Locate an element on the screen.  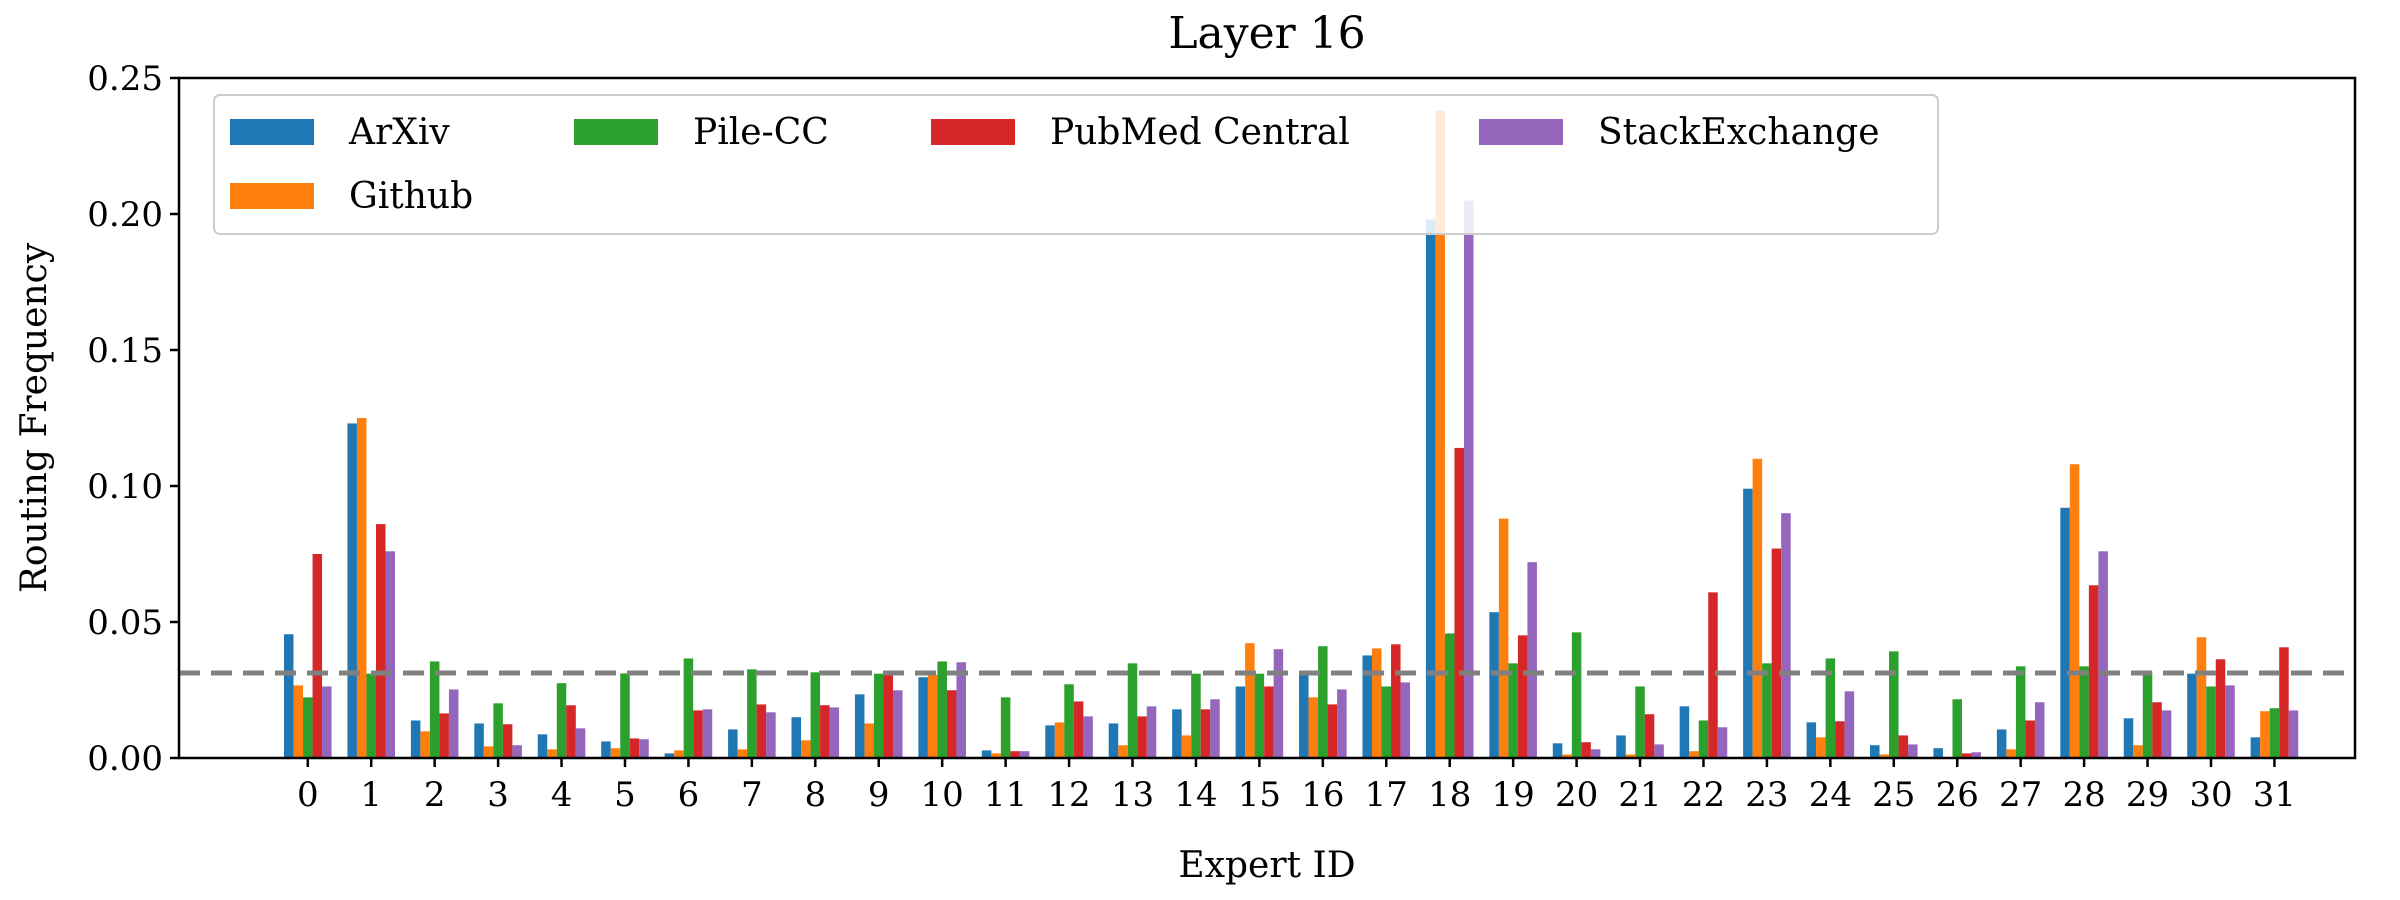
x-tick-label: 18 is located at coordinates (1449, 795).